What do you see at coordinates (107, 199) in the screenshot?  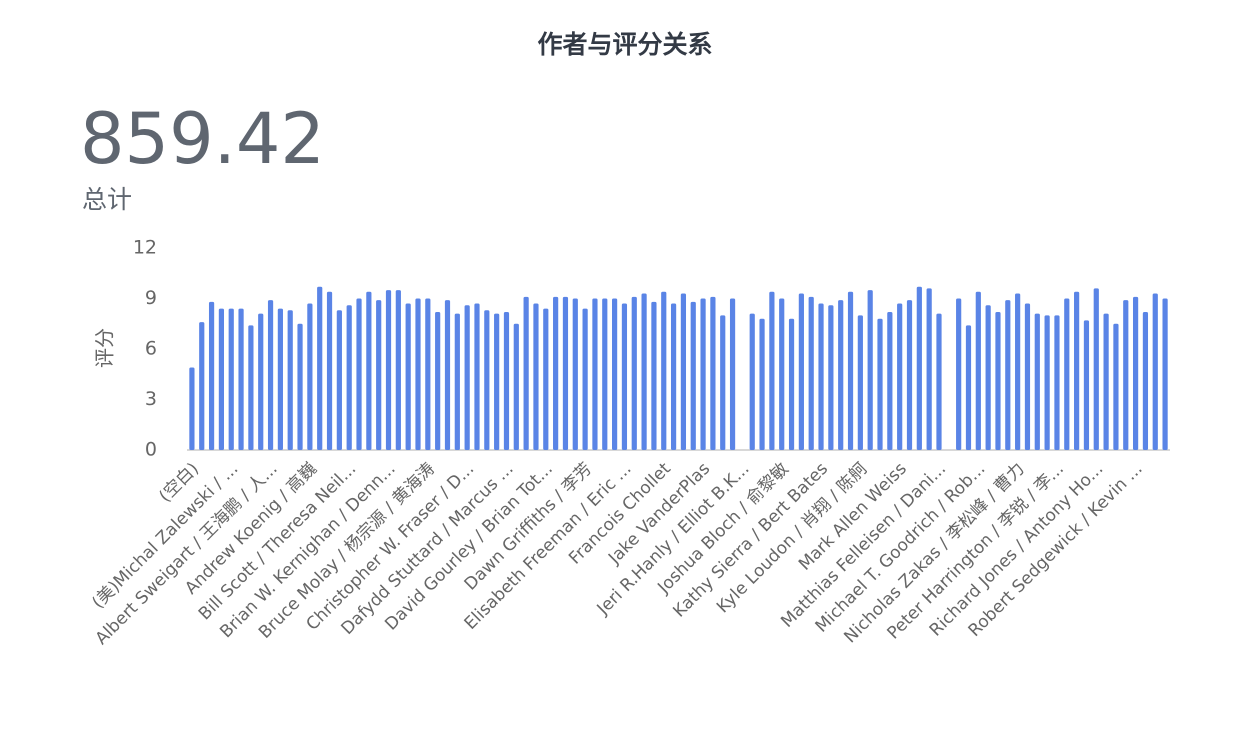 I see `kpi-label: 总计` at bounding box center [107, 199].